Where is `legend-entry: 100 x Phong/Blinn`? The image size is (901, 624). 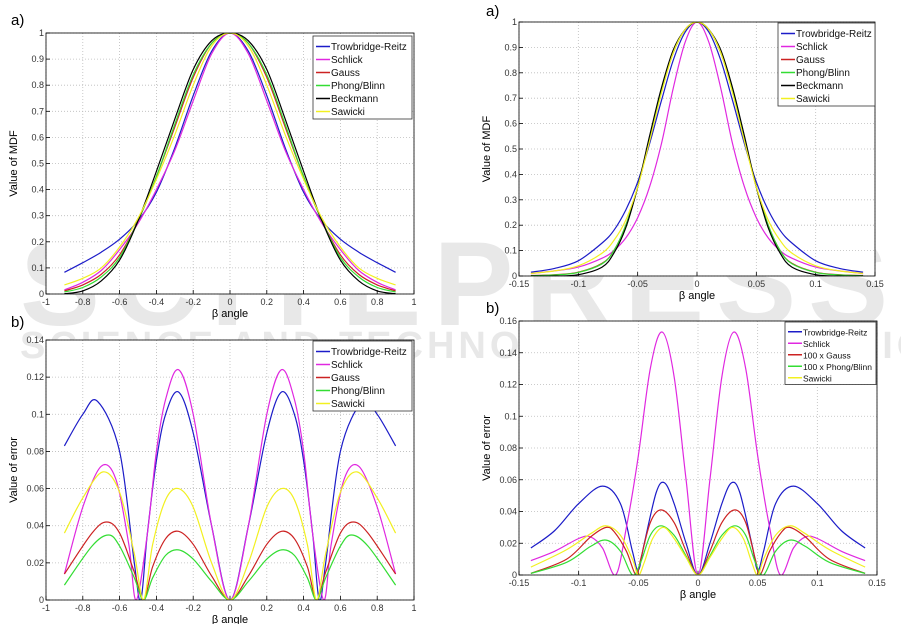 legend-entry: 100 x Phong/Blinn is located at coordinates (837, 367).